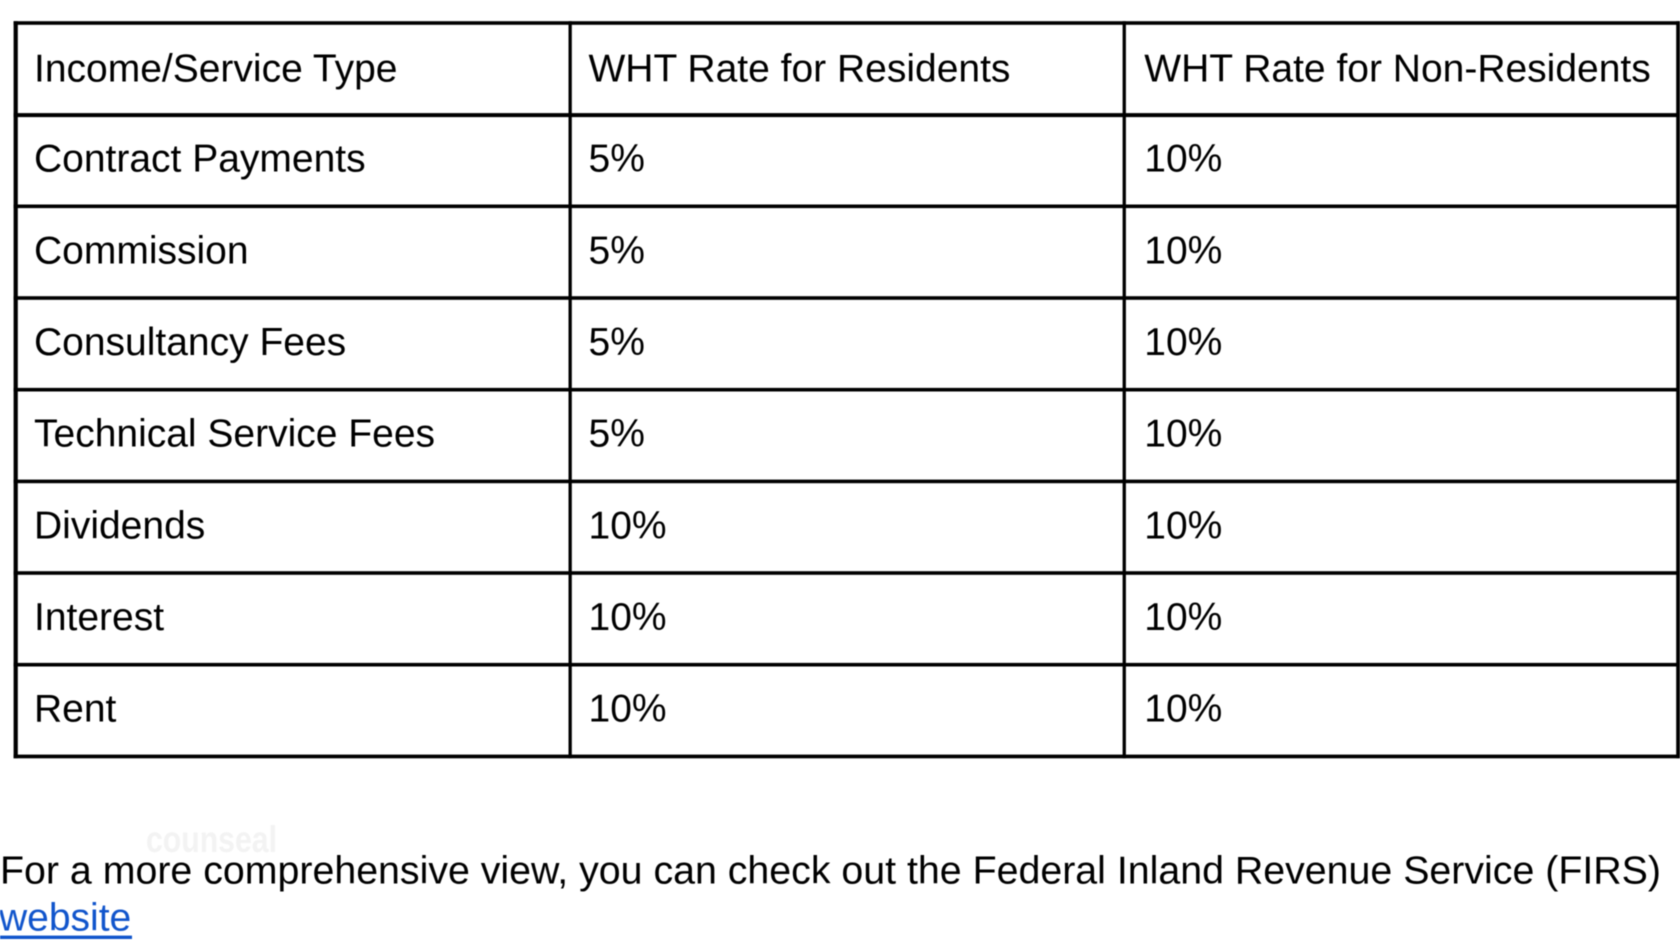 The height and width of the screenshot is (945, 1680). I want to click on svg-text: WHT Rate for Residents, so click(800, 68).